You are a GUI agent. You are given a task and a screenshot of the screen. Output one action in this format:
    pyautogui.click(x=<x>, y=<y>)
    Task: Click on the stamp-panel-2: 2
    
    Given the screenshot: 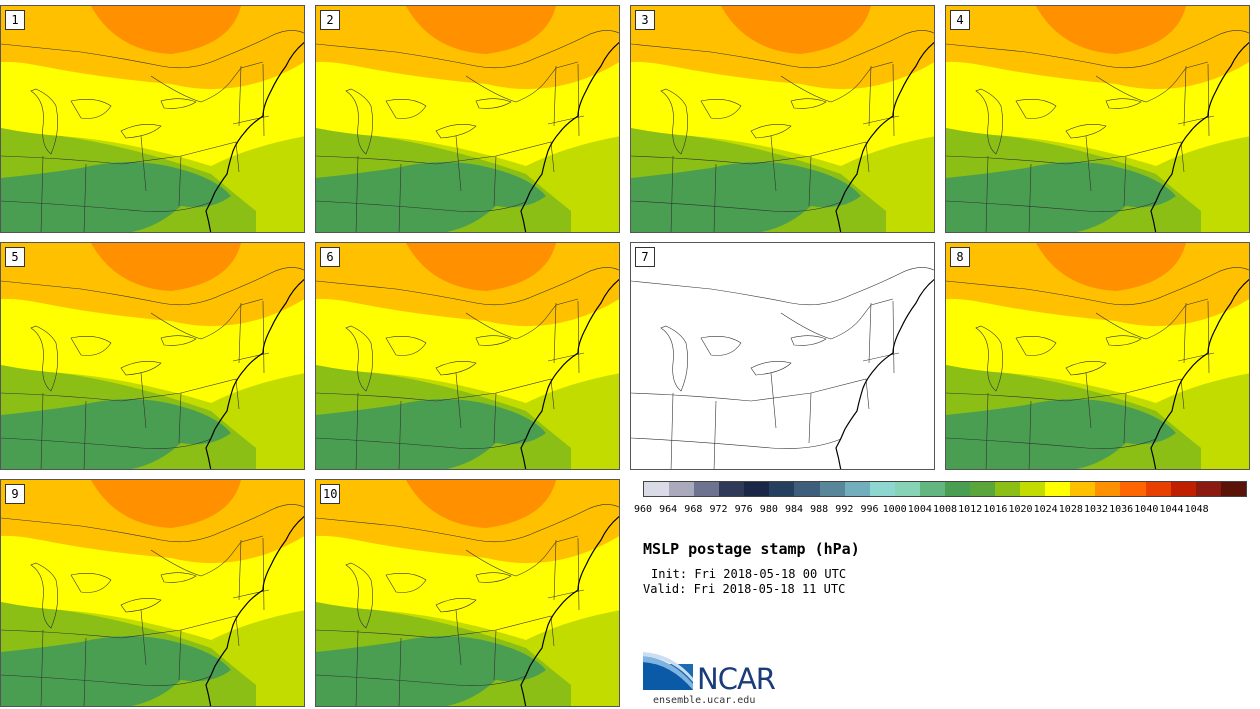 What is the action you would take?
    pyautogui.click(x=467, y=119)
    